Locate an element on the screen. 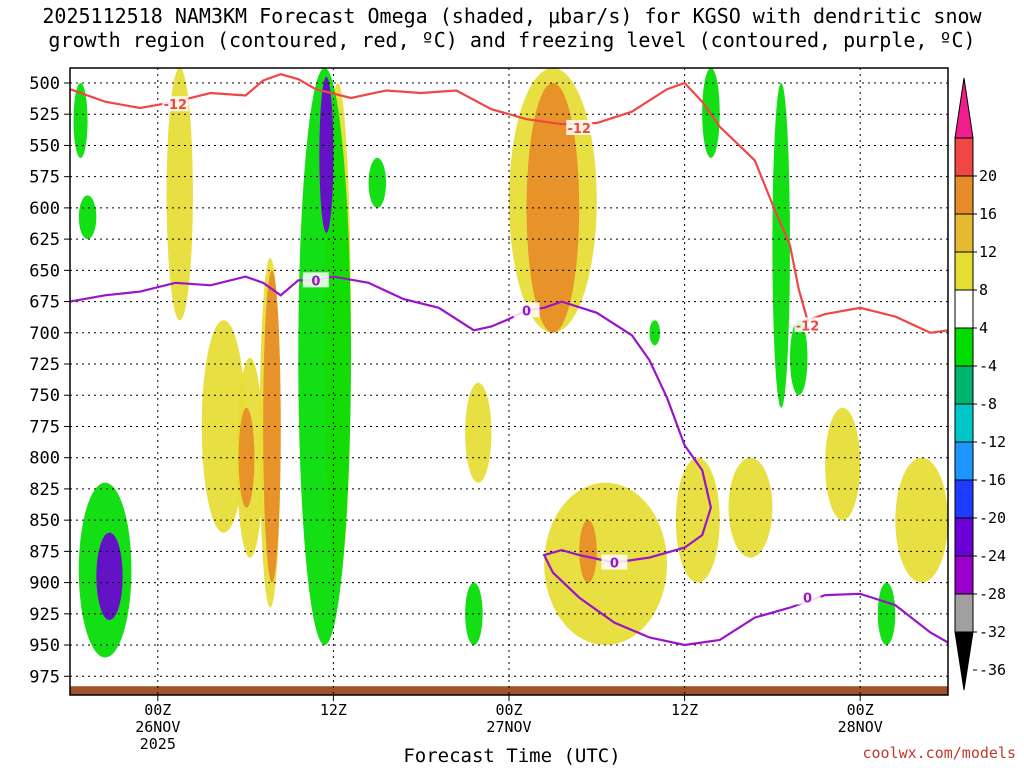  x-tick-label-0-0: 00Z is located at coordinates (157, 710).